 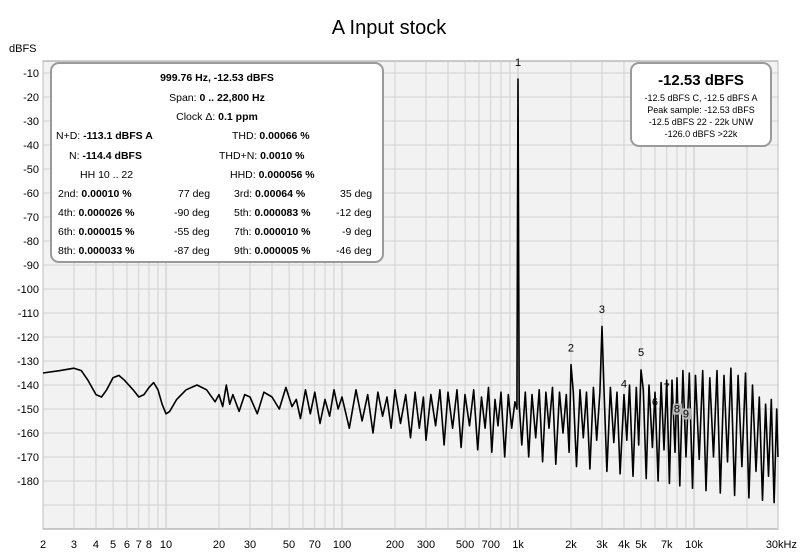 What do you see at coordinates (667, 545) in the screenshot?
I see `x-tick-label: 7k` at bounding box center [667, 545].